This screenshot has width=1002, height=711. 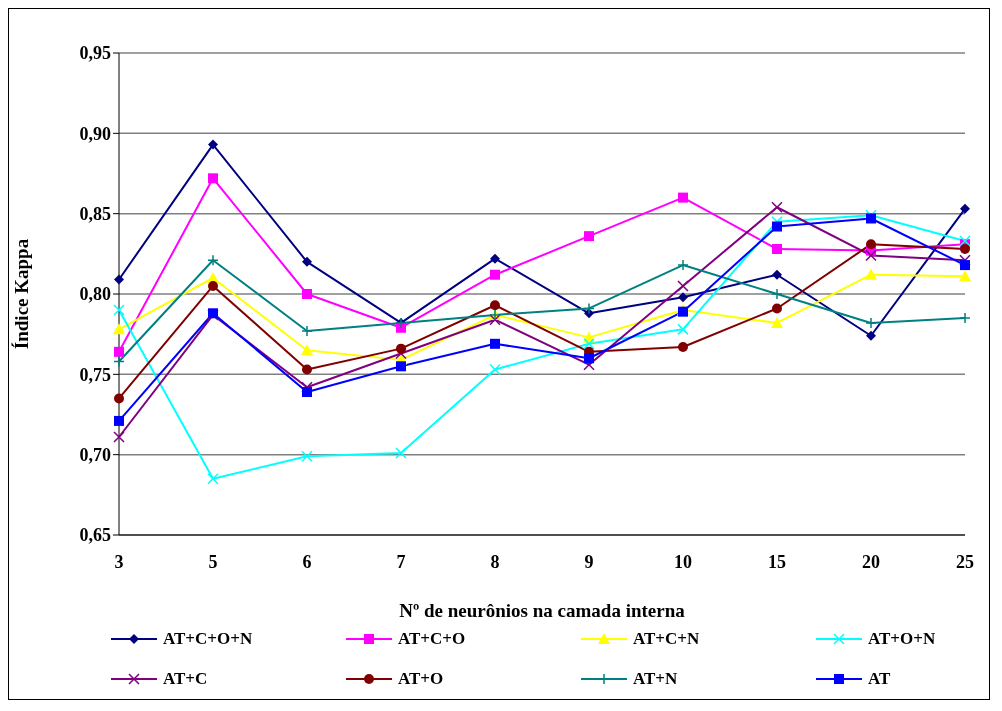 I want to click on x-tick-label: 6, so click(x=307, y=561).